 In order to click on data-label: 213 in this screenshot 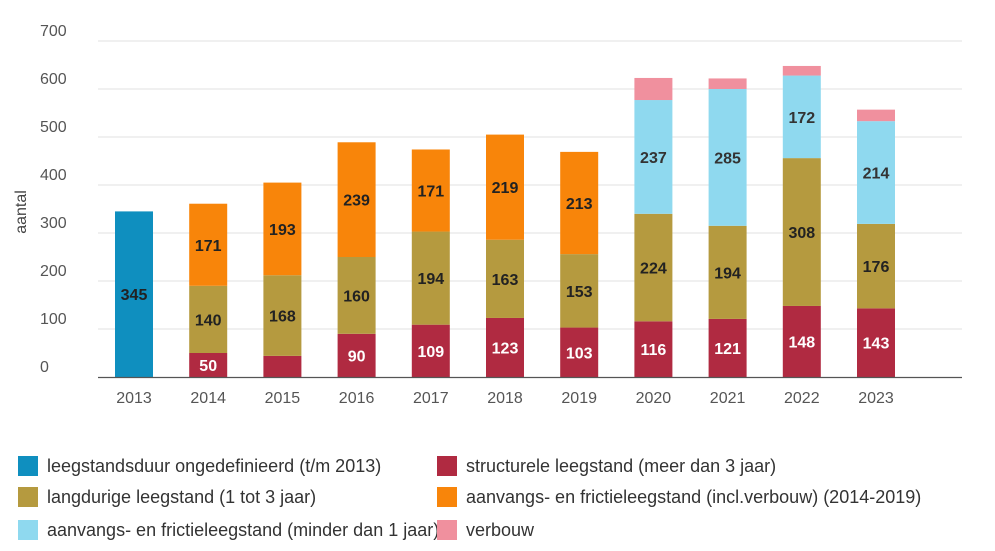, I will do `click(579, 204)`.